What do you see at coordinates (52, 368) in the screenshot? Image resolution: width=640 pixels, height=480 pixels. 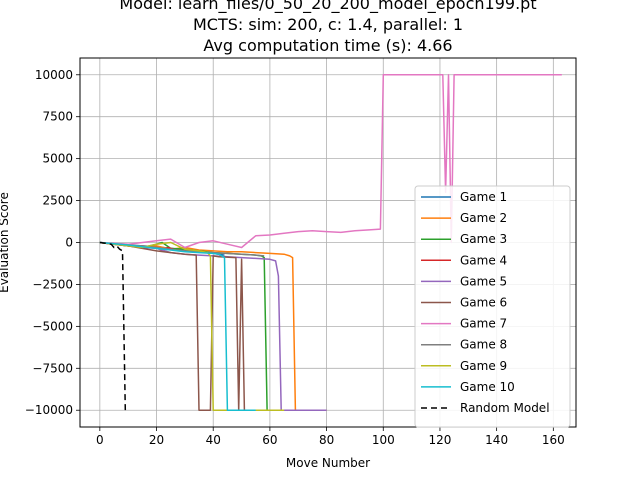 I see `y-tick-label: −7500` at bounding box center [52, 368].